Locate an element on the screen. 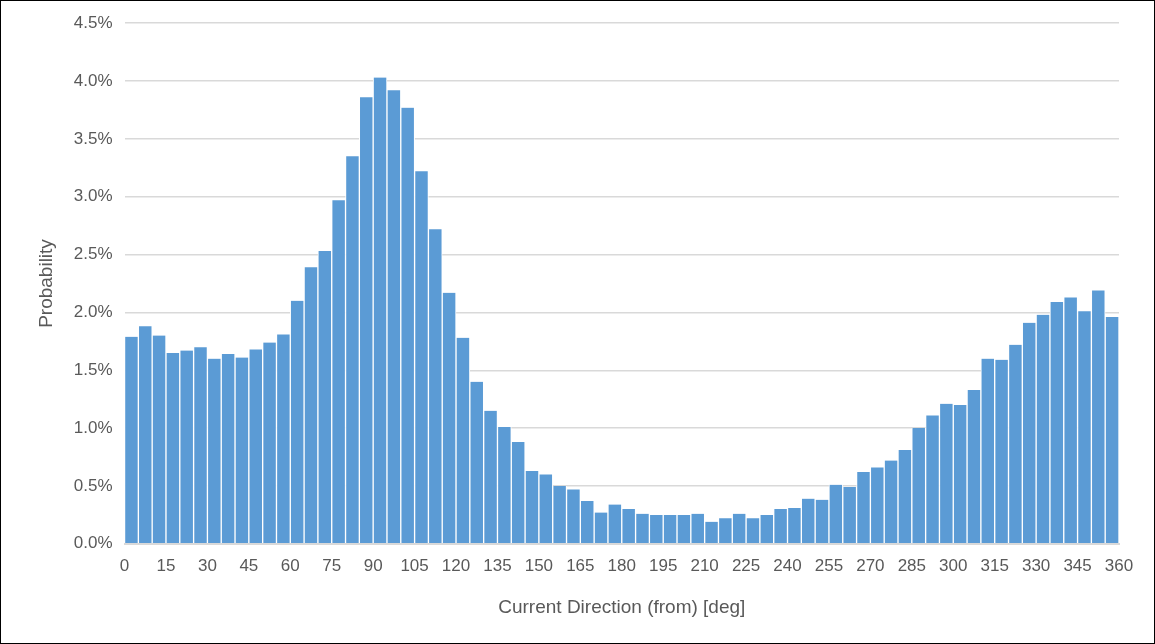 This screenshot has width=1155, height=644. x-tick-label: 0 is located at coordinates (124, 565).